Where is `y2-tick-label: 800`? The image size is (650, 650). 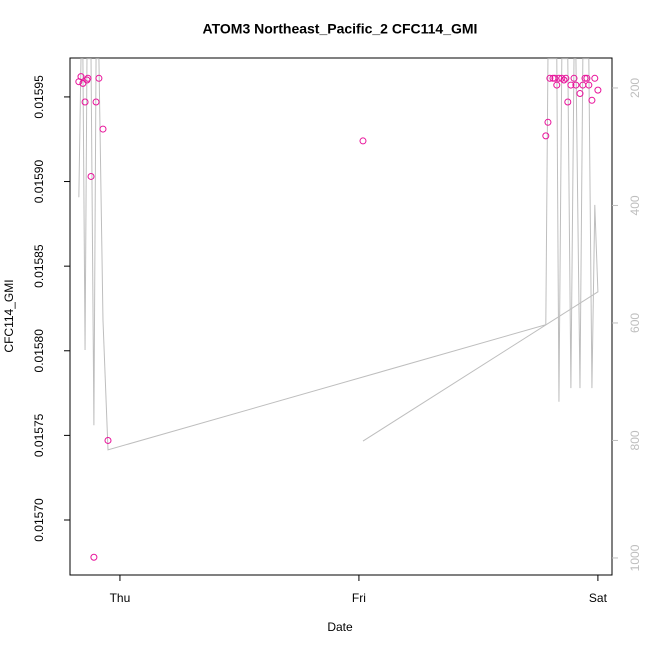 y2-tick-label: 800 is located at coordinates (635, 440).